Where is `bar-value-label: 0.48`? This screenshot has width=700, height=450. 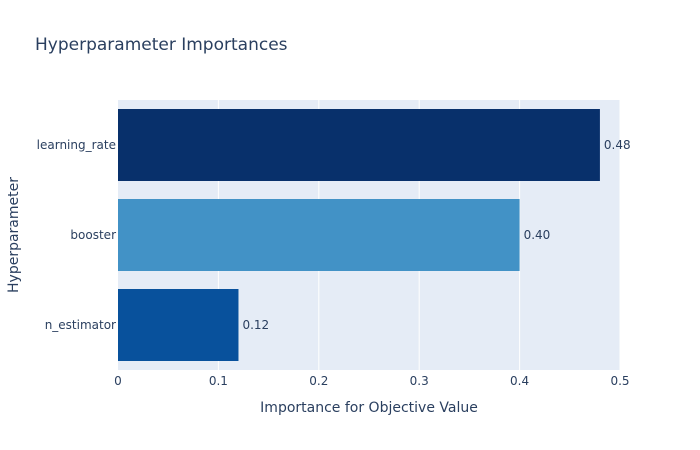
bar-value-label: 0.48 is located at coordinates (617, 145).